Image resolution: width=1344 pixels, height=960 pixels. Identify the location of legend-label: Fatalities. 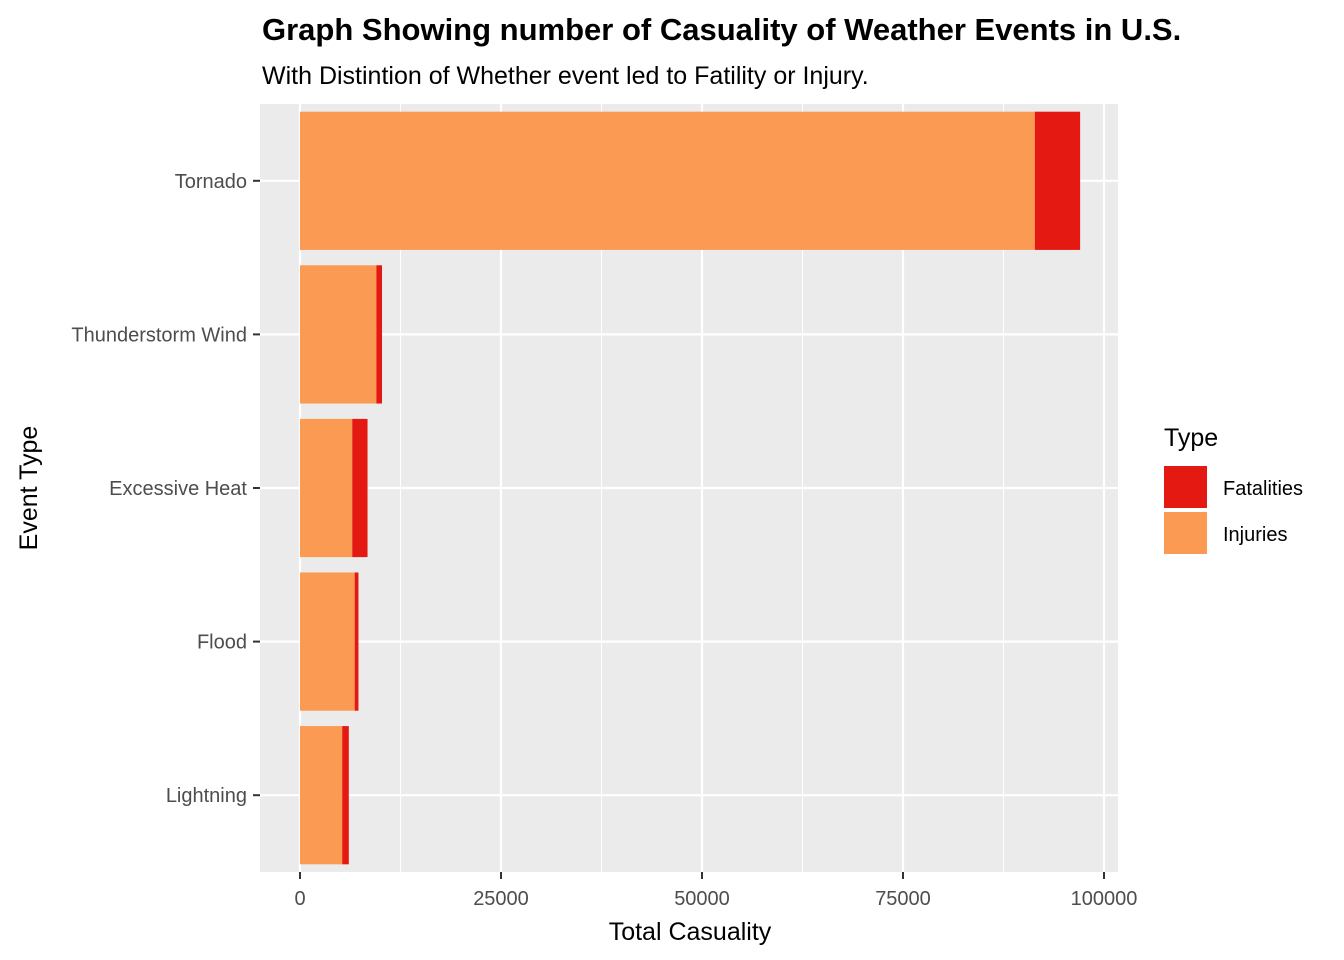
(1263, 489).